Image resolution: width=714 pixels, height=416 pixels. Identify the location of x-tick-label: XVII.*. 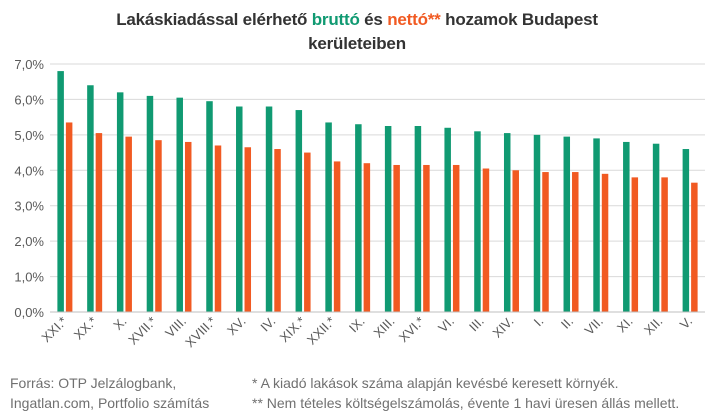
(142, 331).